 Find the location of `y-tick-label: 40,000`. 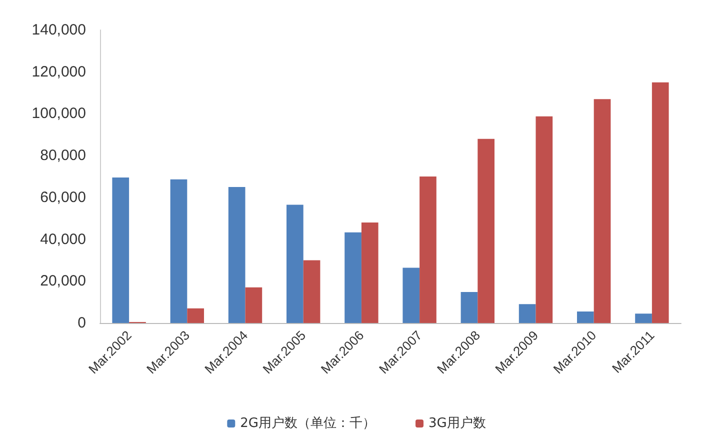

y-tick-label: 40,000 is located at coordinates (63, 239).